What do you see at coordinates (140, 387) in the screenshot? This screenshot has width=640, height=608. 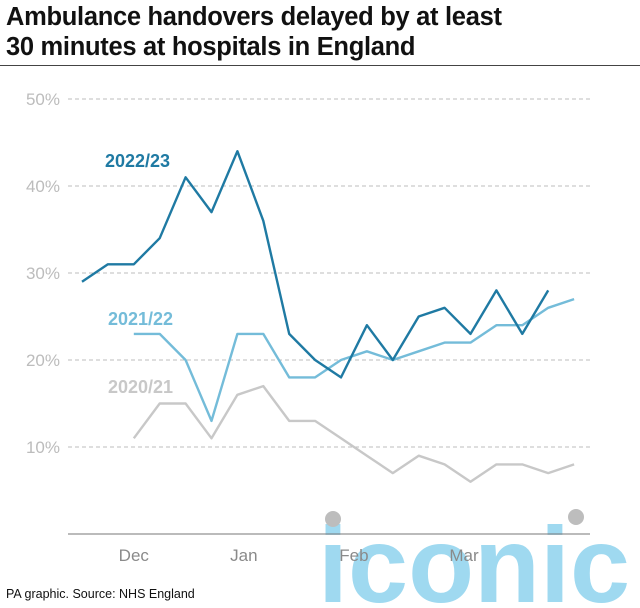 I see `series-label-2020-21: 2020/21` at bounding box center [140, 387].